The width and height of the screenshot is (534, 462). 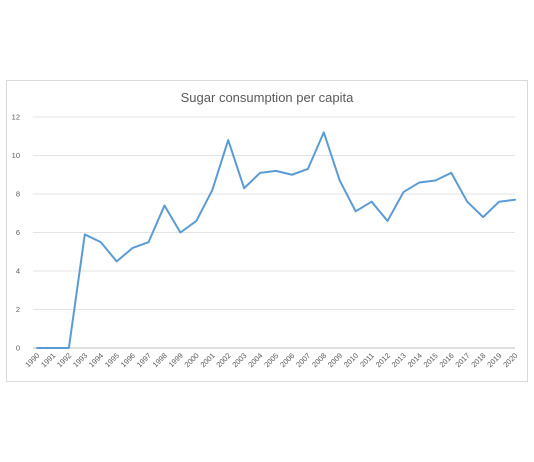 I want to click on x-tick-label: 2011, so click(x=367, y=360).